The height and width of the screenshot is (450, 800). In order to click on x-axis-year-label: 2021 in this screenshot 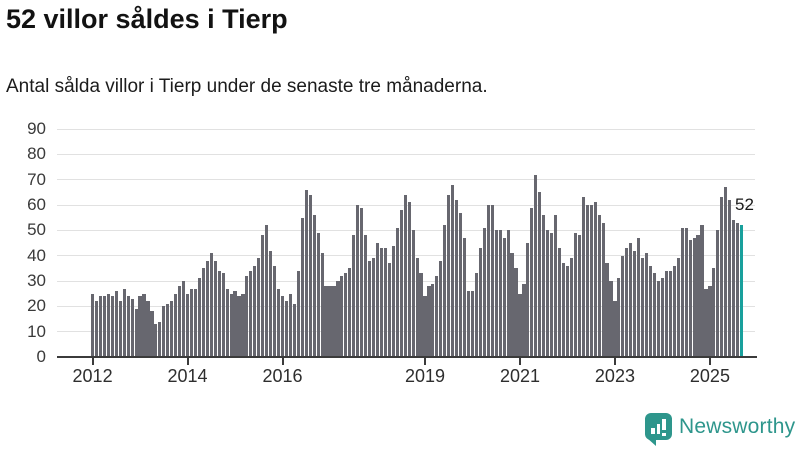, I will do `click(519, 376)`.